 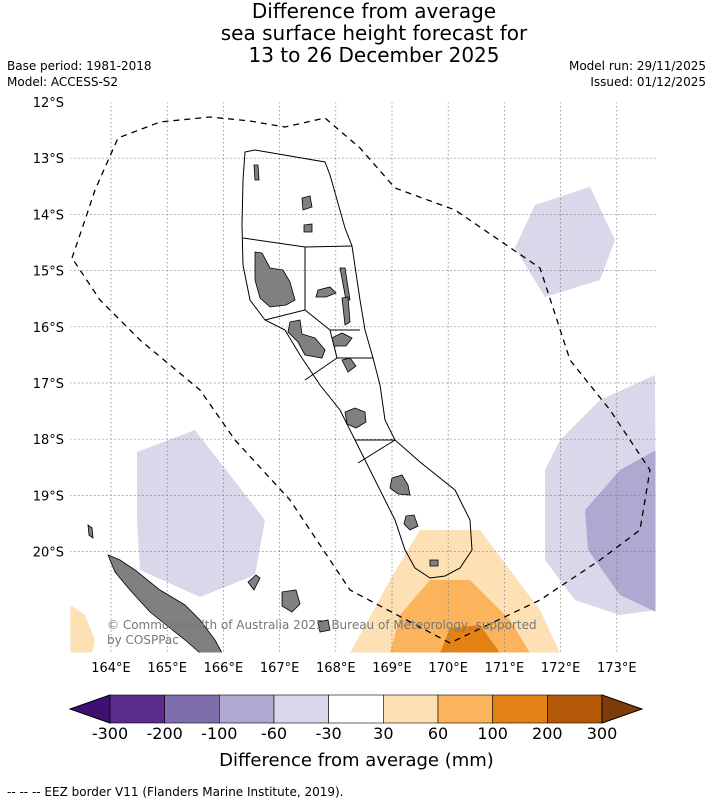 What do you see at coordinates (167, 668) in the screenshot?
I see `longitude-label: 165°E` at bounding box center [167, 668].